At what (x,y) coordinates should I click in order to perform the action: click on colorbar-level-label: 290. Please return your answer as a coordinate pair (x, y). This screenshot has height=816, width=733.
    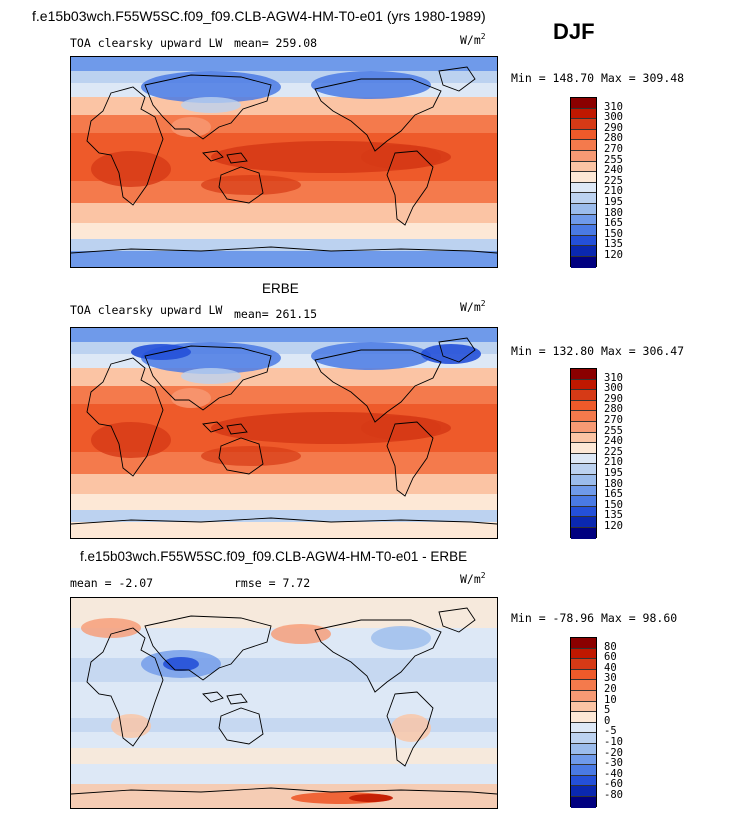
    Looking at the image, I should click on (613, 398).